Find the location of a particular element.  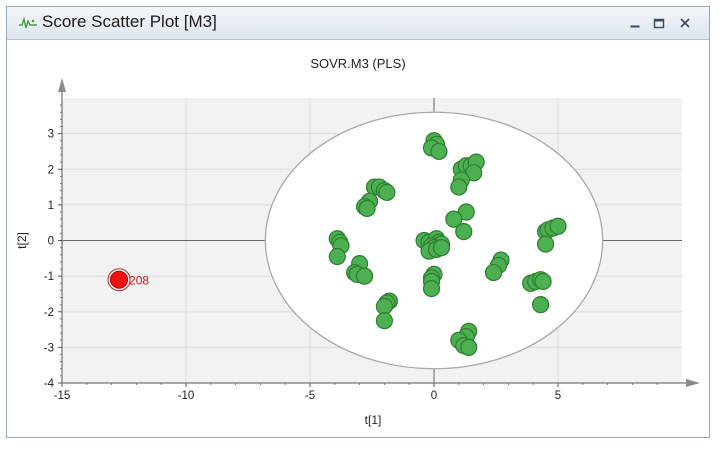

y-tick-label: 3 is located at coordinates (51, 135).